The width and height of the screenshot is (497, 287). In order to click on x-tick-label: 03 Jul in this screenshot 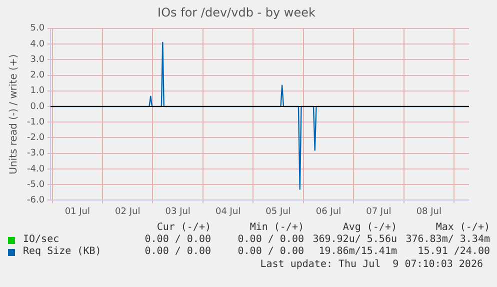, I will do `click(177, 211)`.